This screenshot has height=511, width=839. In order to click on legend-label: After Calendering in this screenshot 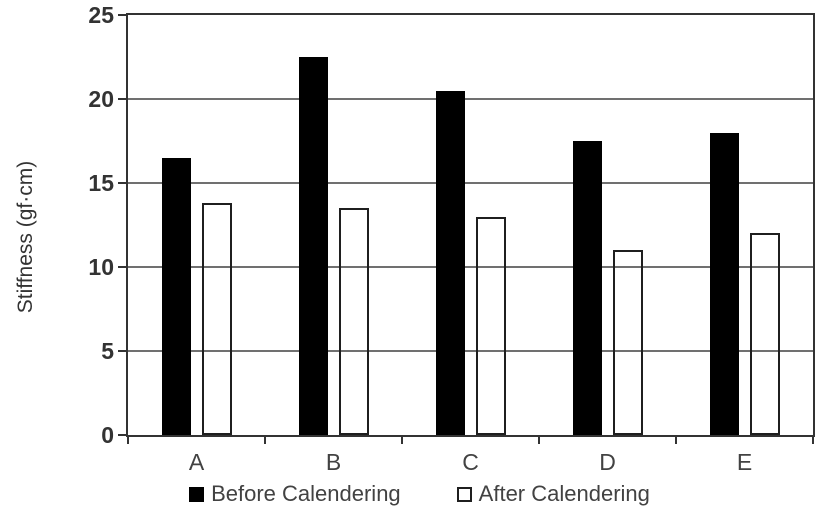, I will do `click(564, 493)`.